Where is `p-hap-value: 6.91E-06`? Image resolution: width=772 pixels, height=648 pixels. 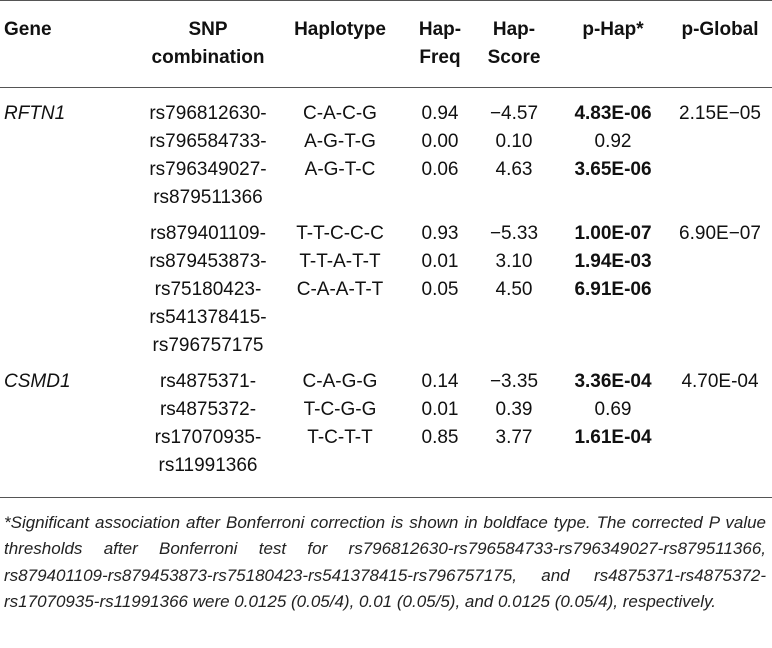
p-hap-value: 6.91E-06 is located at coordinates (613, 289).